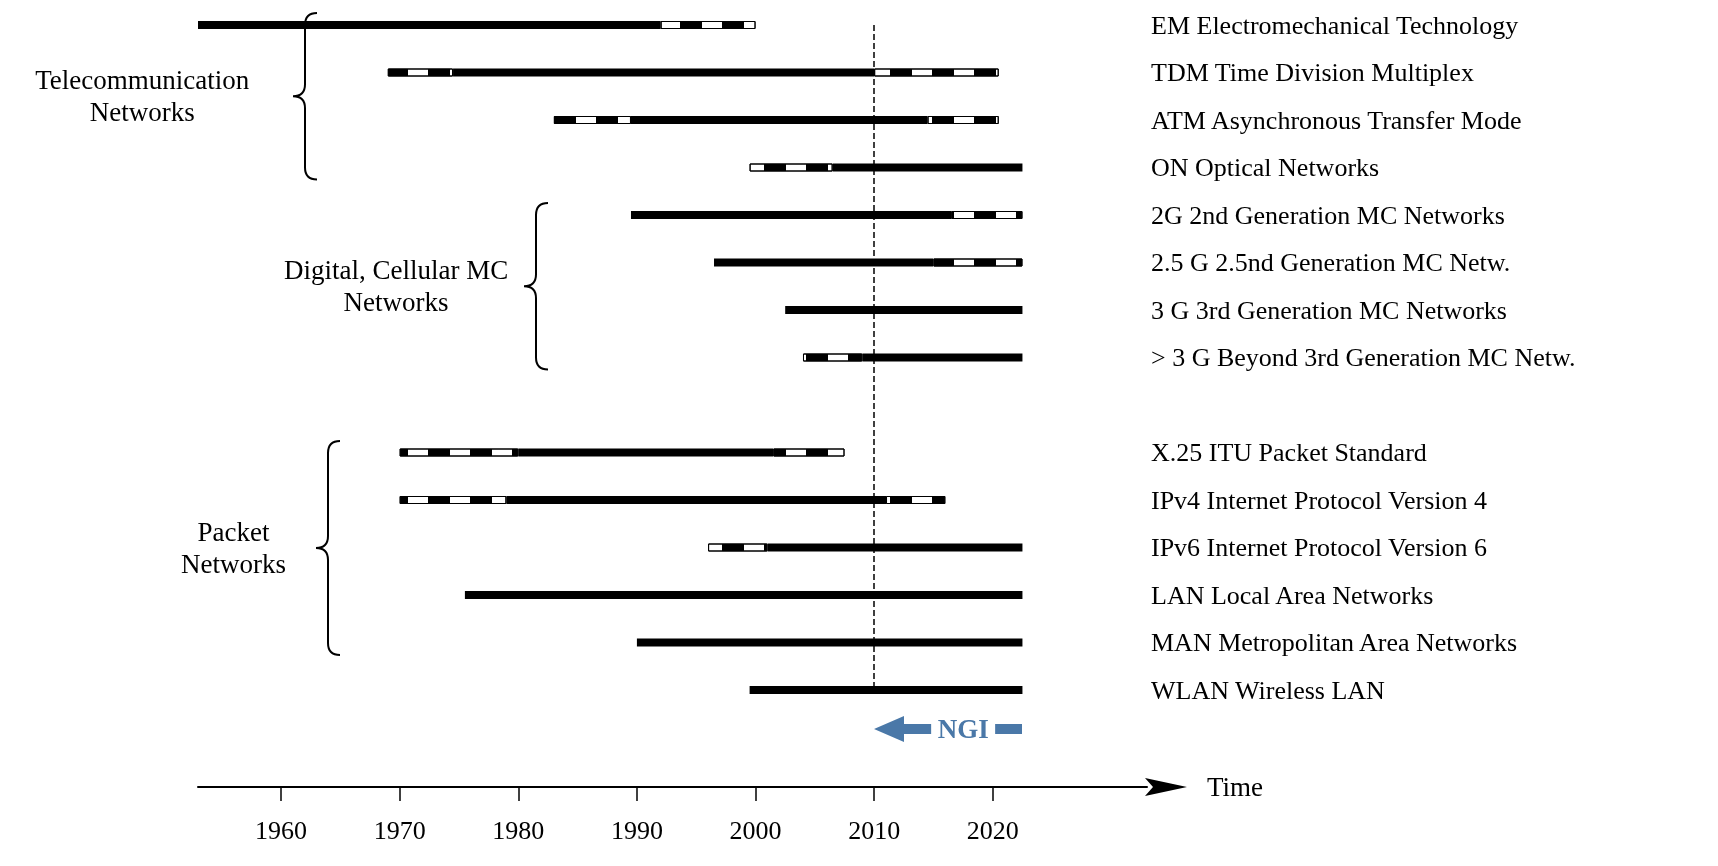 Image resolution: width=1718 pixels, height=866 pixels. What do you see at coordinates (1363, 357) in the screenshot?
I see `y-tick-label: > 3 G Beyond 3rd Generation MC Netw.` at bounding box center [1363, 357].